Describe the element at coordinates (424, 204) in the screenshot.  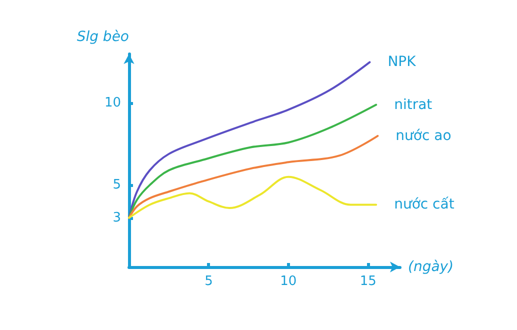
I see `series-label: nước cất` at that location.